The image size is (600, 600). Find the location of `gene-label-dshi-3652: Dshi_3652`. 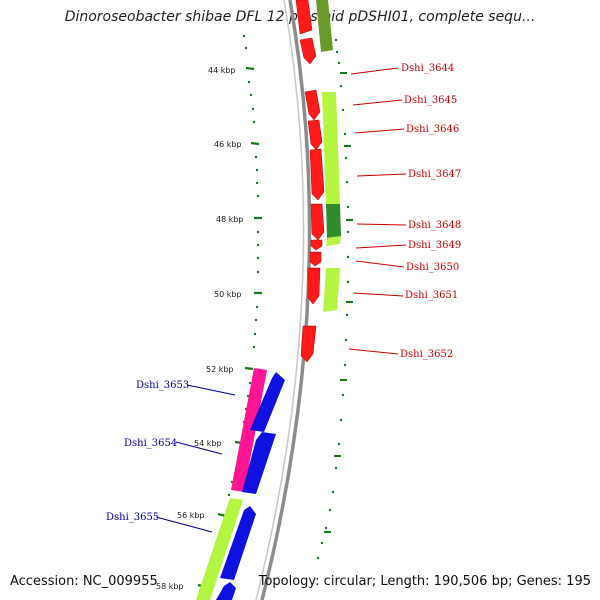

gene-label-dshi-3652: Dshi_3652 is located at coordinates (426, 354).